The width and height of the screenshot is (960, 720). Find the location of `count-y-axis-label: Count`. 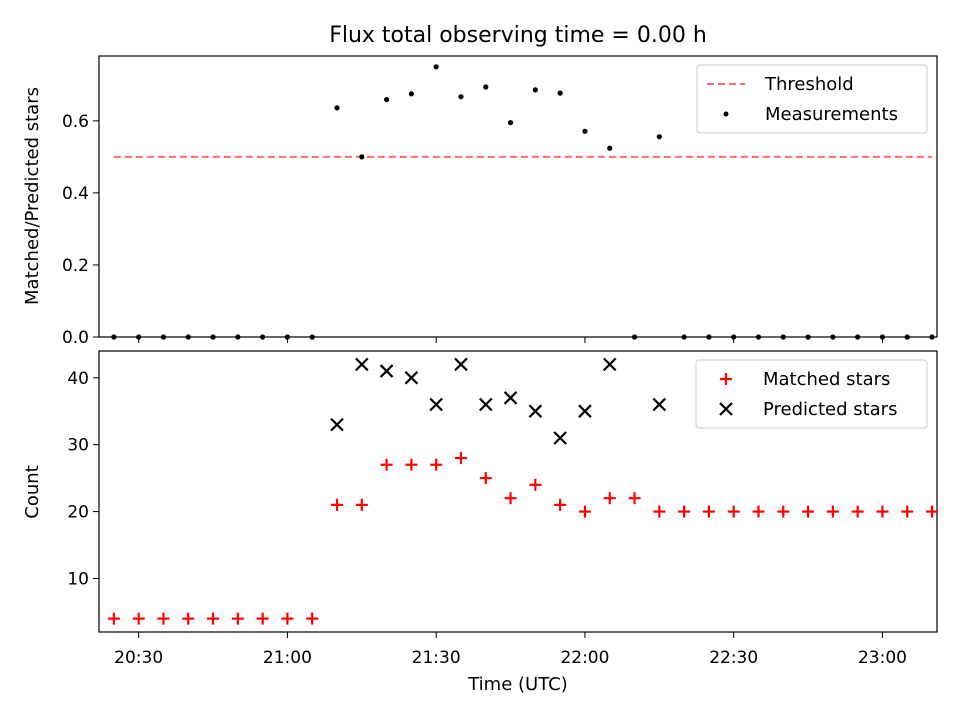

count-y-axis-label: Count is located at coordinates (32, 491).